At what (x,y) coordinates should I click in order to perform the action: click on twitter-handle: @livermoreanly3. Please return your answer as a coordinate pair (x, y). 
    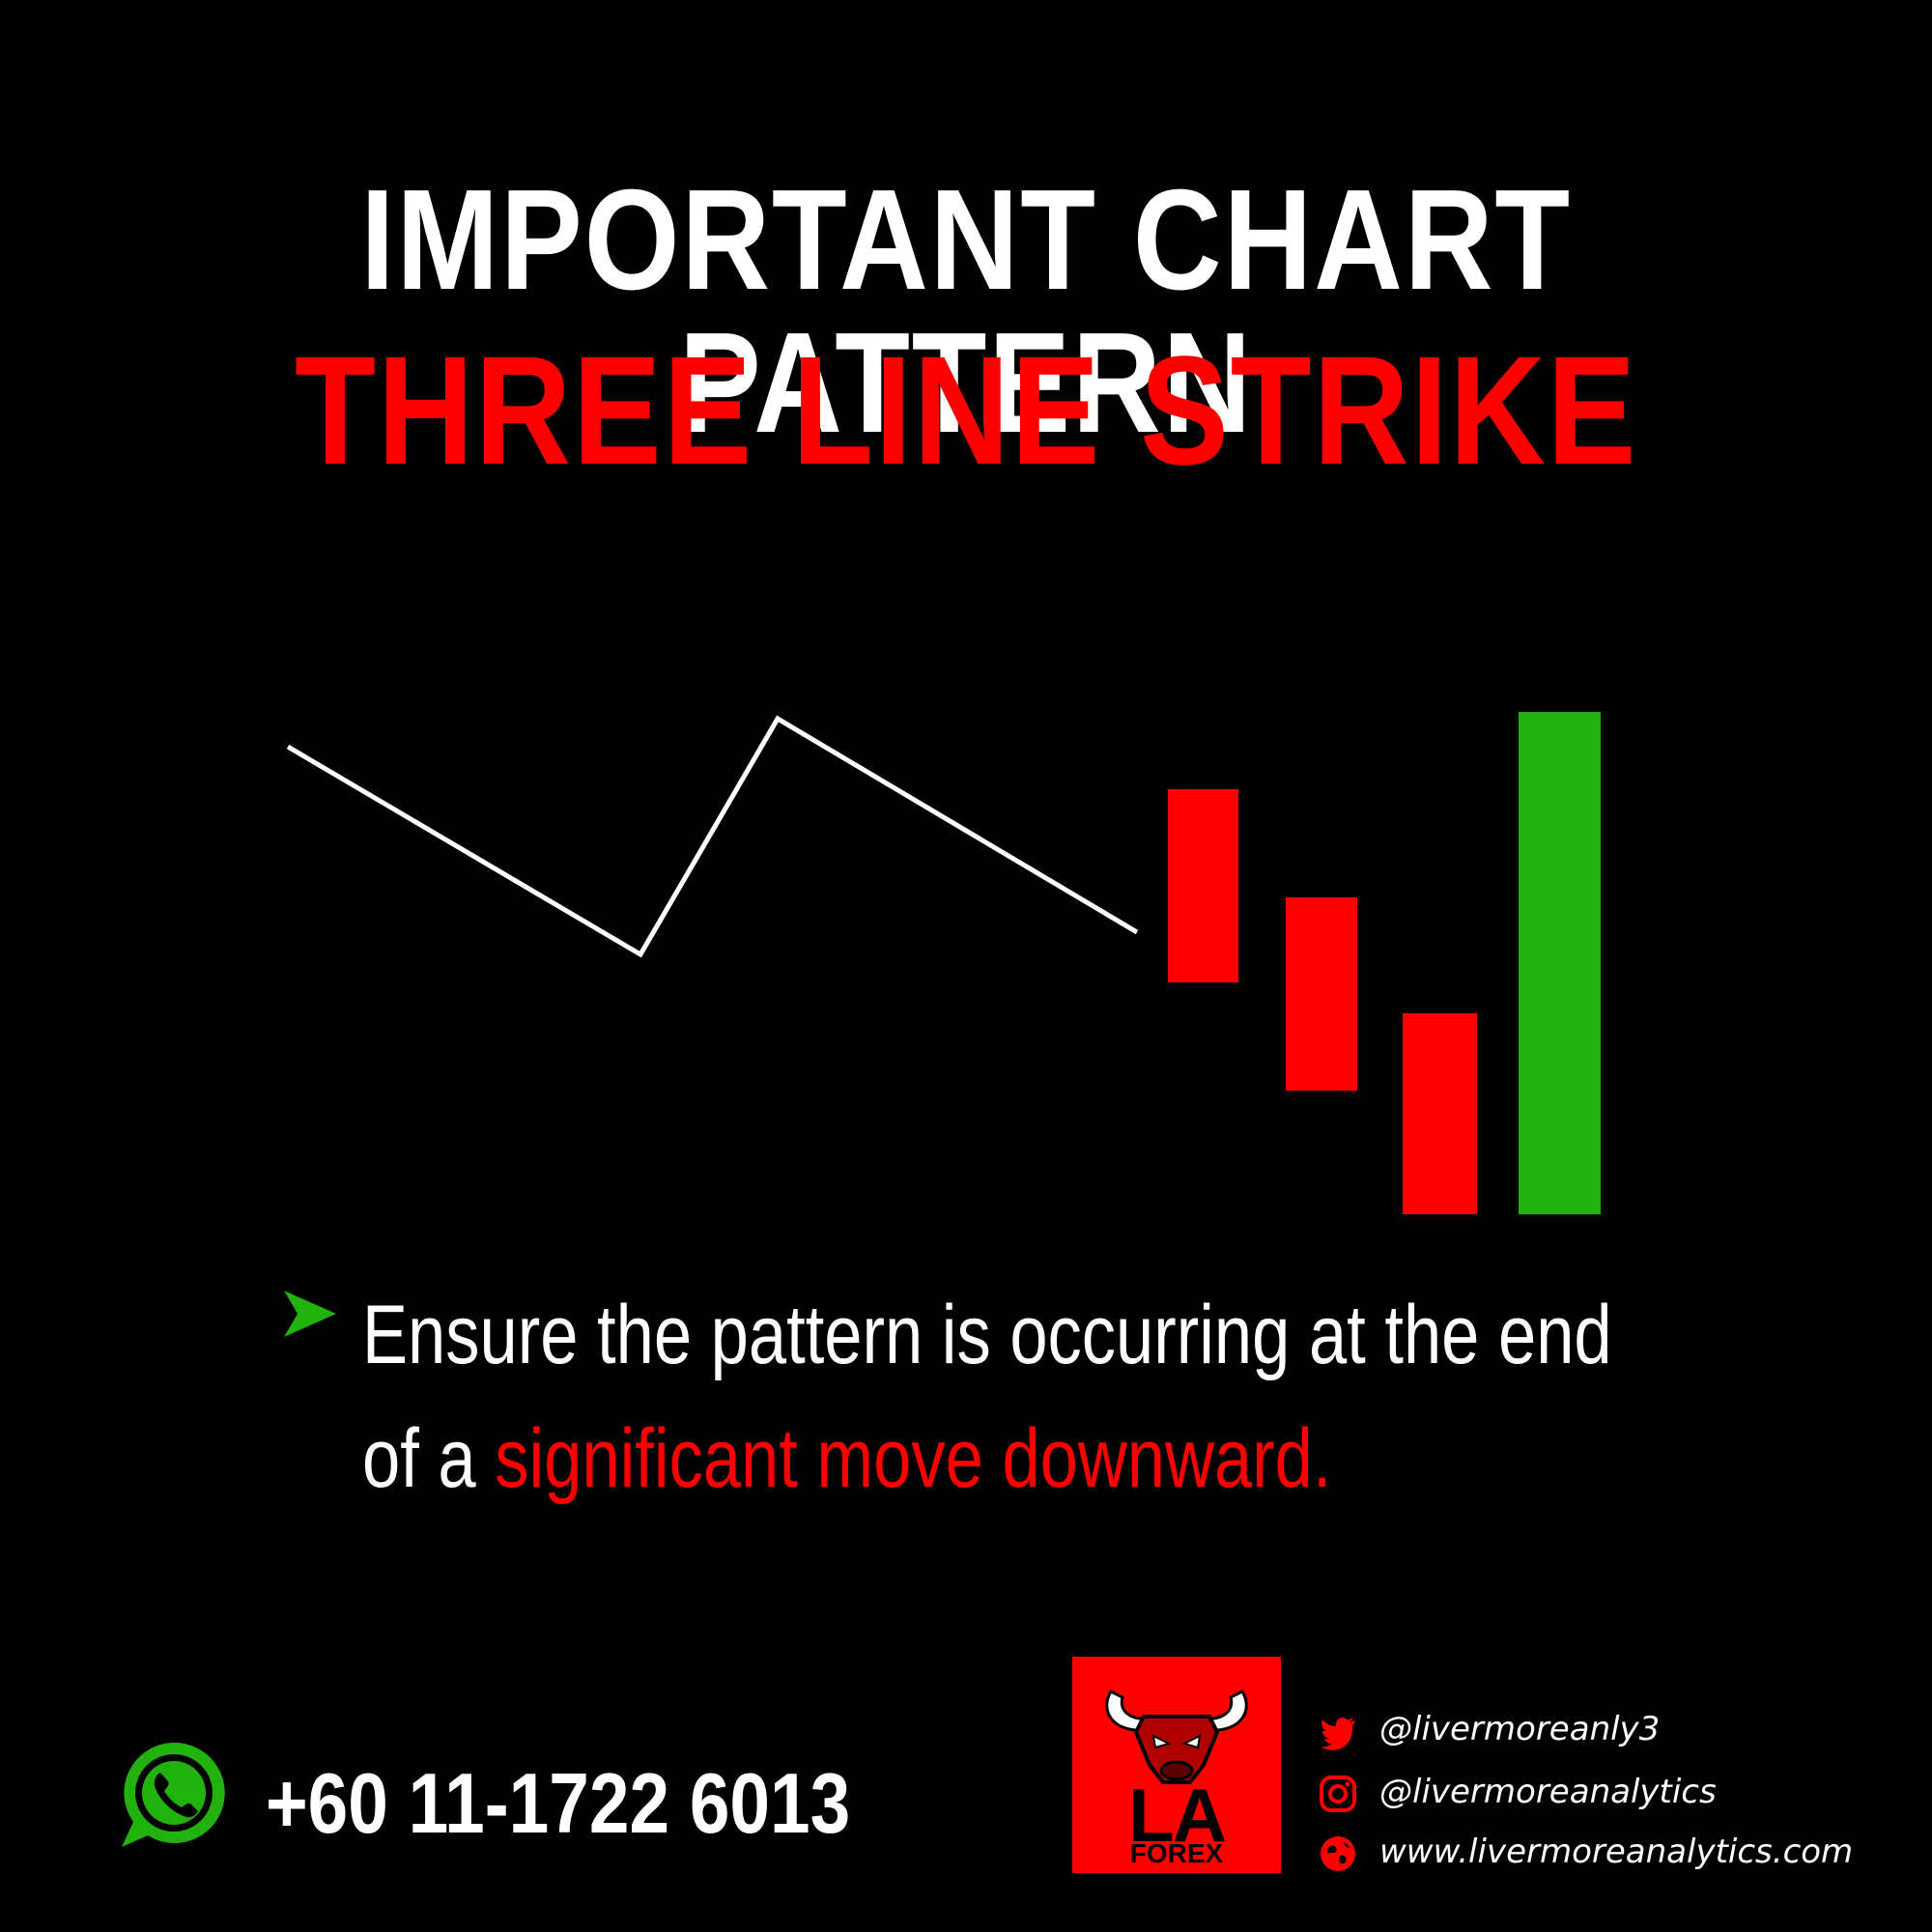
    Looking at the image, I should click on (1520, 1729).